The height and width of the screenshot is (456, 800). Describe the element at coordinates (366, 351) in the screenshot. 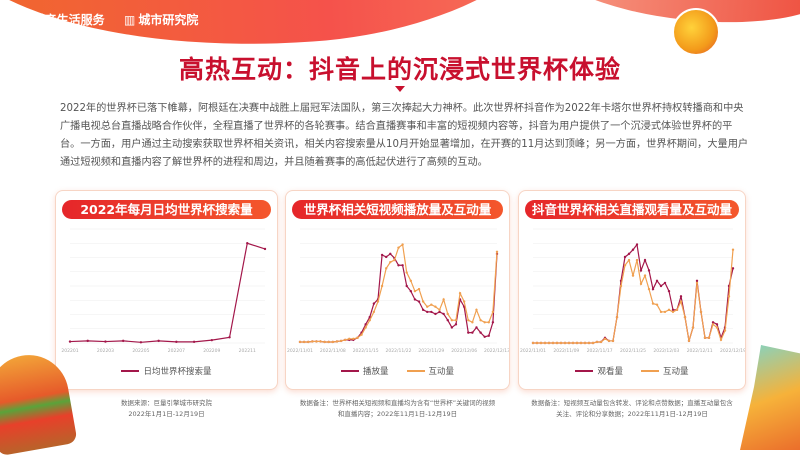

I see `x-tick-label: 2022/11/15` at that location.